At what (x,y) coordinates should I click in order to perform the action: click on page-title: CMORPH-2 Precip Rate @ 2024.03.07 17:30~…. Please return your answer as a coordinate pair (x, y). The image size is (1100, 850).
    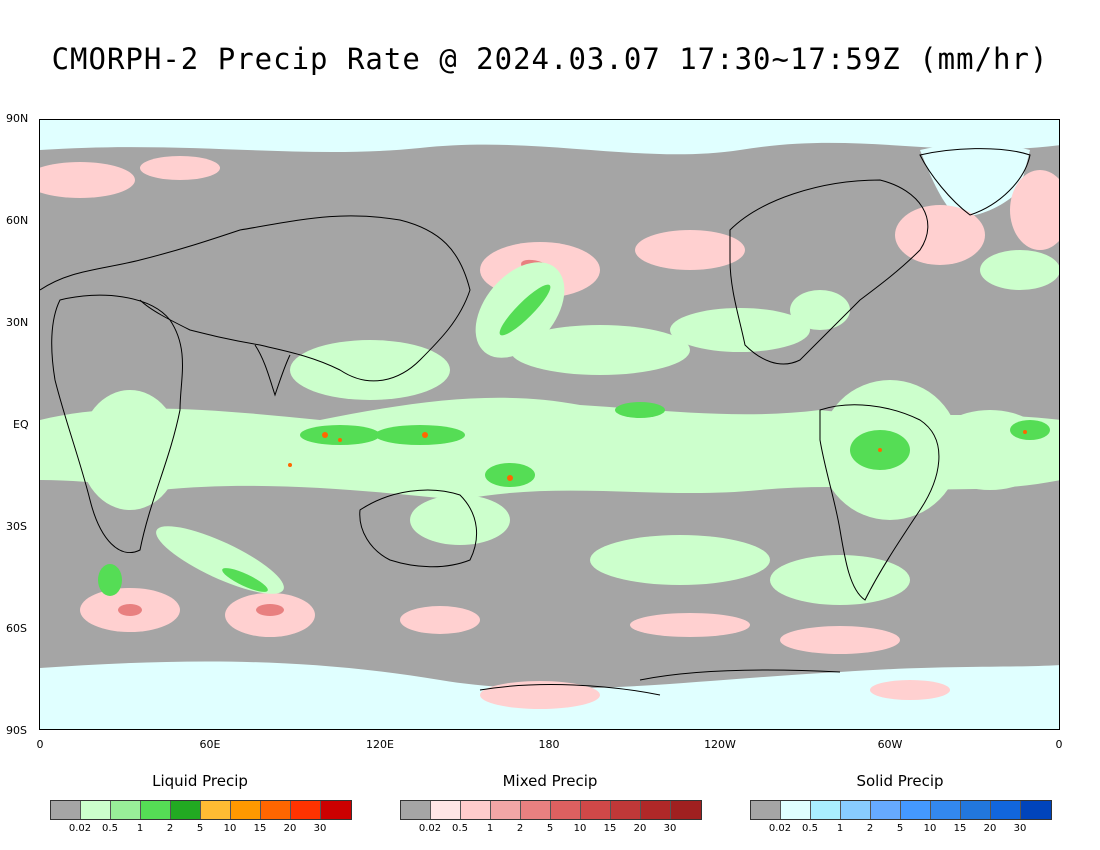
    Looking at the image, I should click on (550, 59).